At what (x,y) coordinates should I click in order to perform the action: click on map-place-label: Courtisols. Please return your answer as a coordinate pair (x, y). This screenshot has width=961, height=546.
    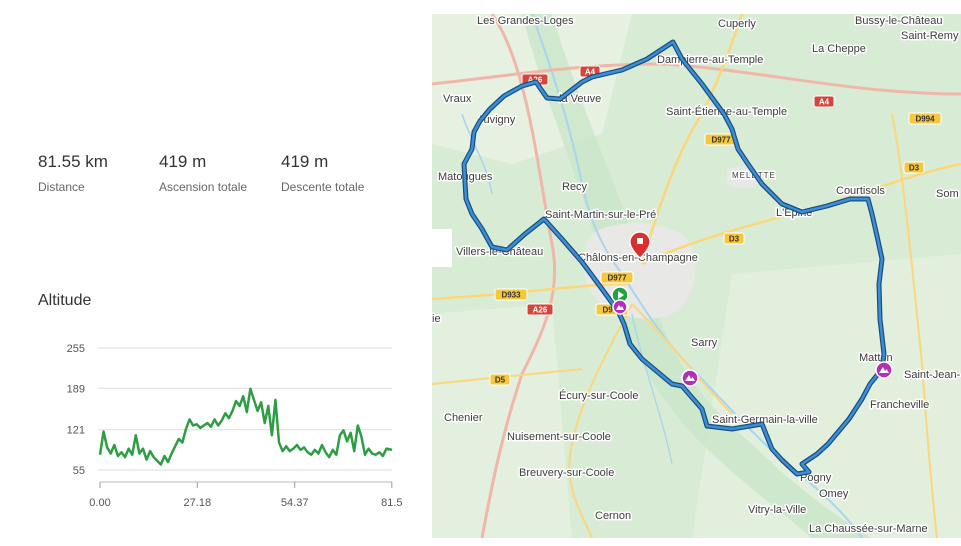
    Looking at the image, I should click on (860, 191).